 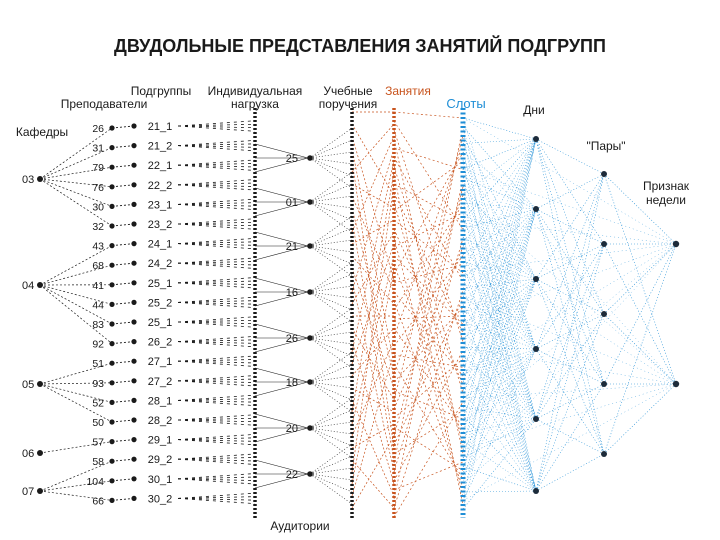 What do you see at coordinates (76, 265) in the screenshot?
I see `edge-dept-teacher` at bounding box center [76, 265].